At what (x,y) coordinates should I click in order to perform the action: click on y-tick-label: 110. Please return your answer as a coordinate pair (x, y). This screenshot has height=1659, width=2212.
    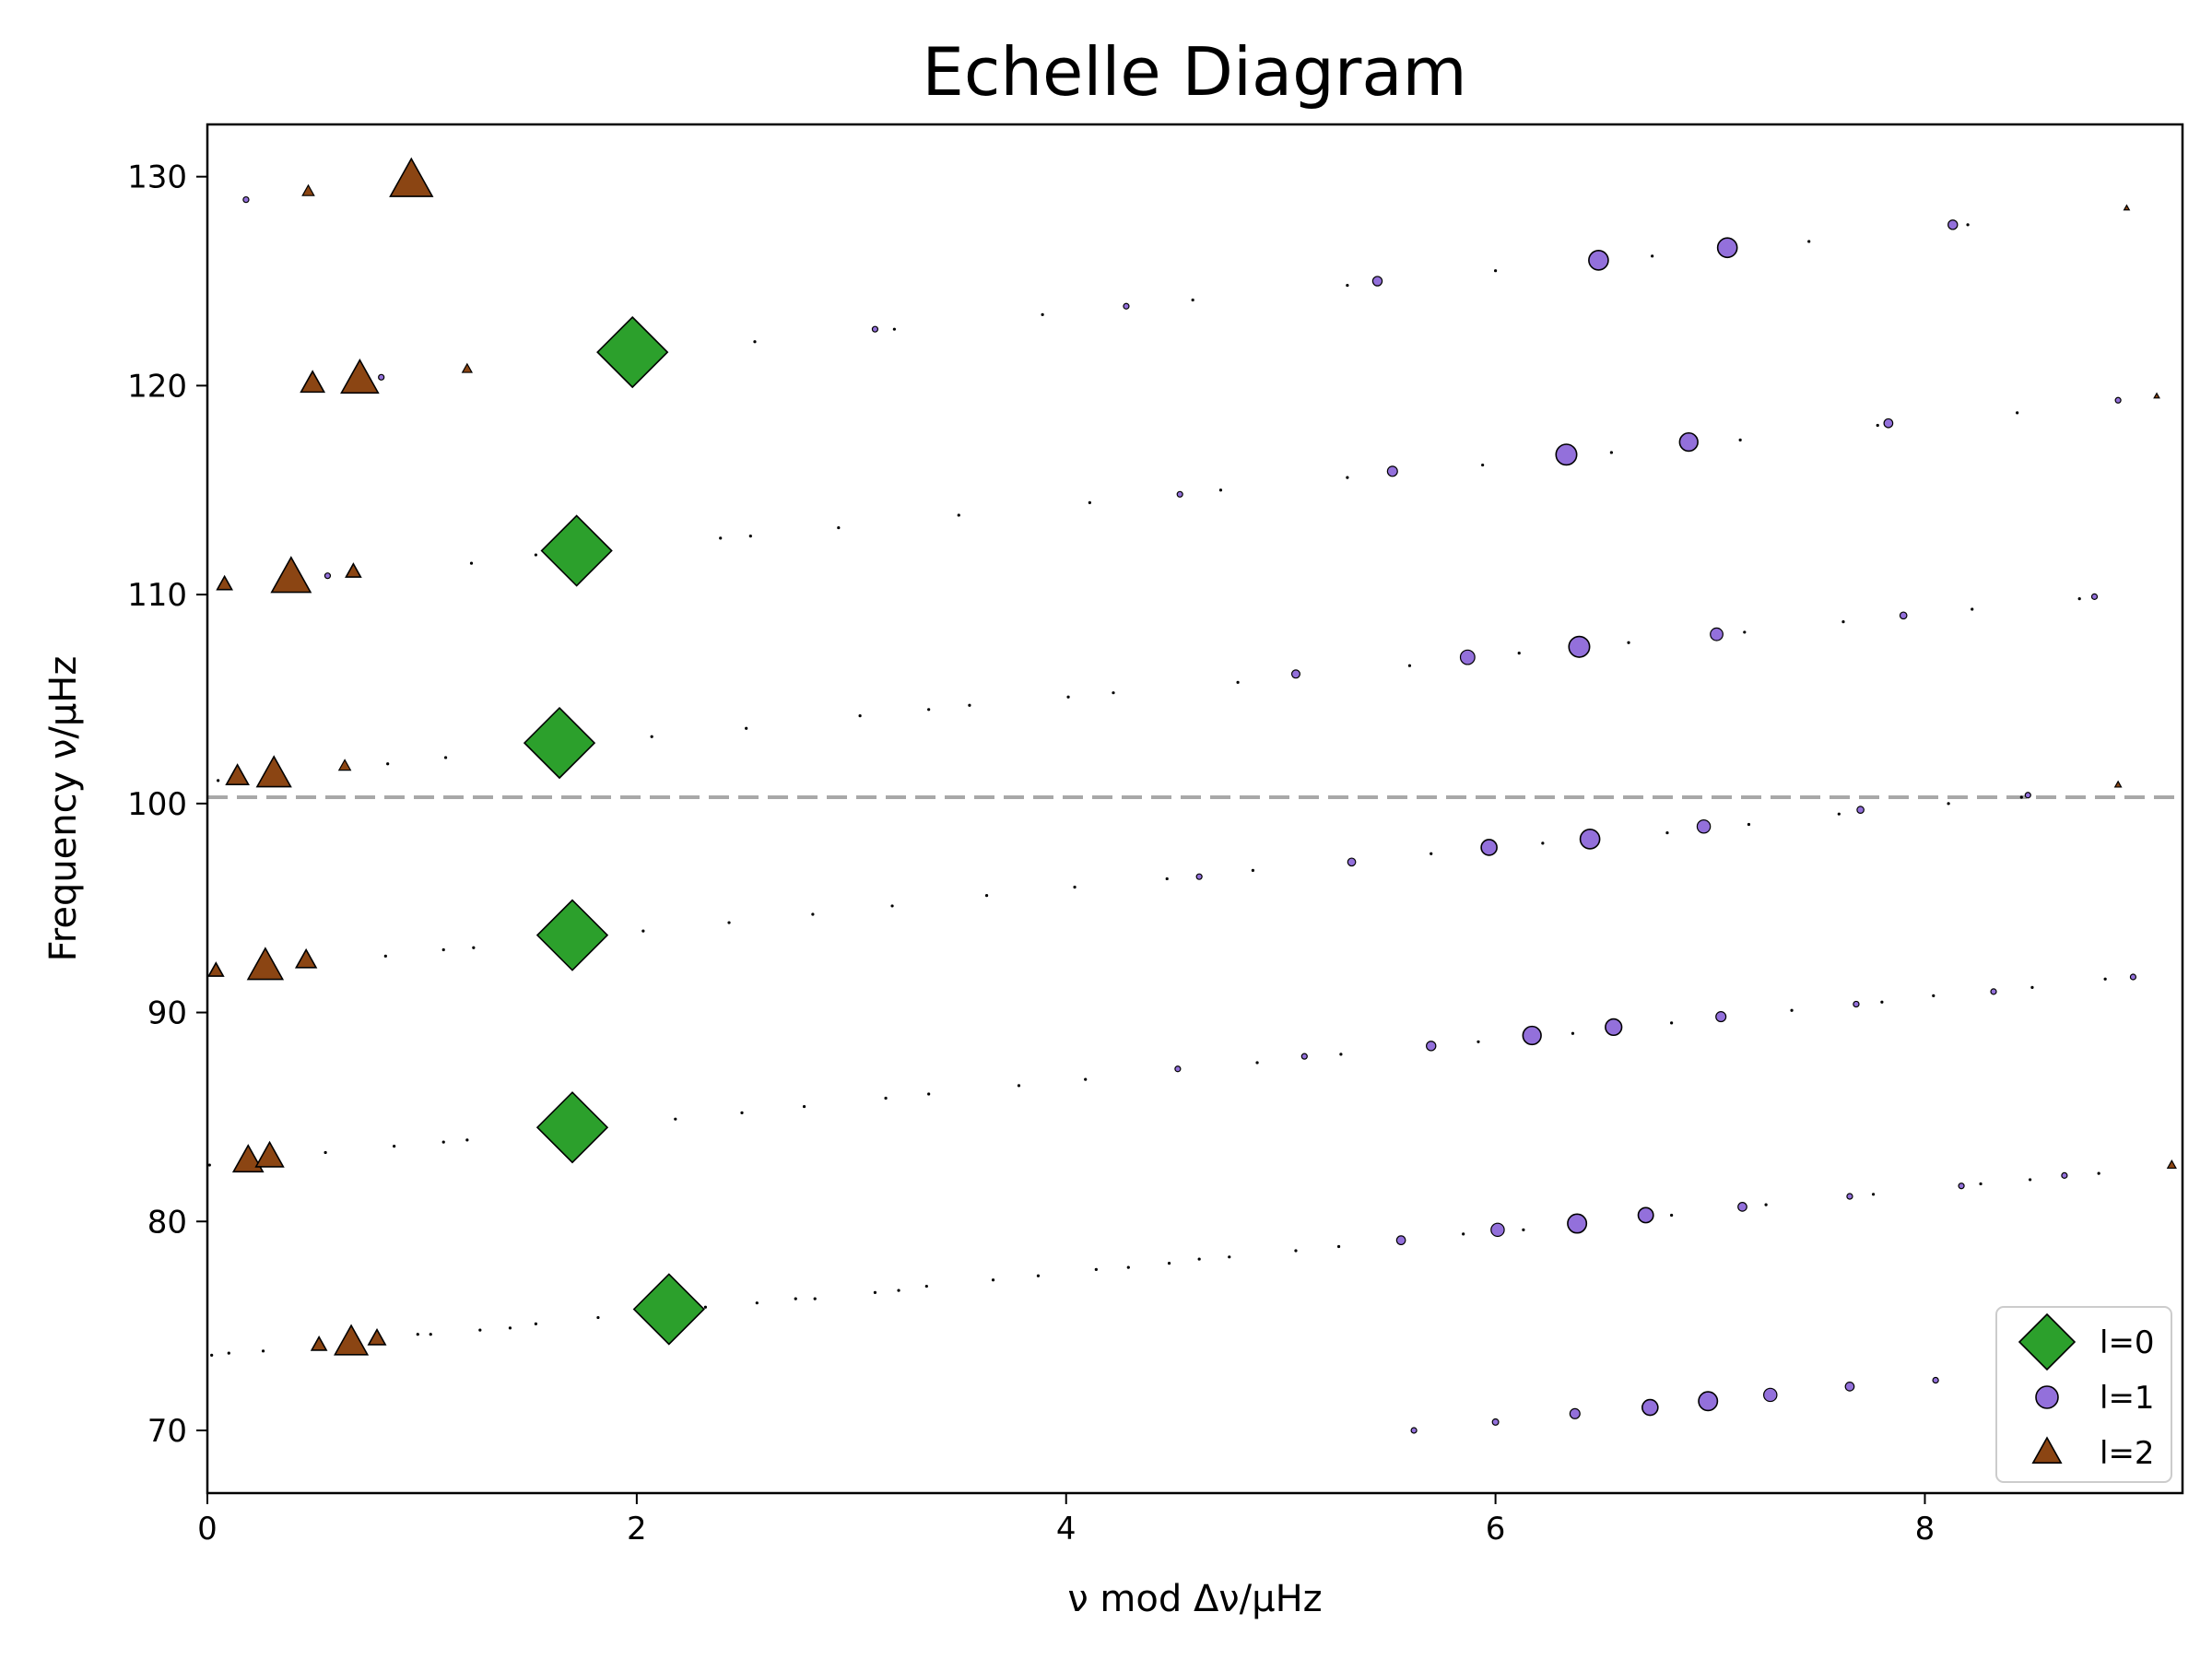
    Looking at the image, I should click on (157, 595).